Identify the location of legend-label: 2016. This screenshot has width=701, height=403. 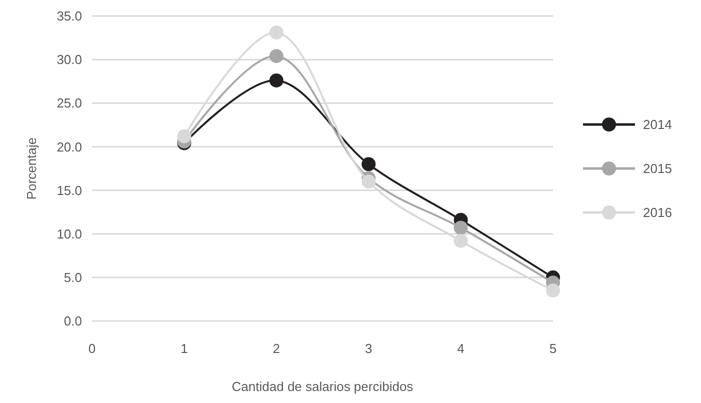
(657, 212).